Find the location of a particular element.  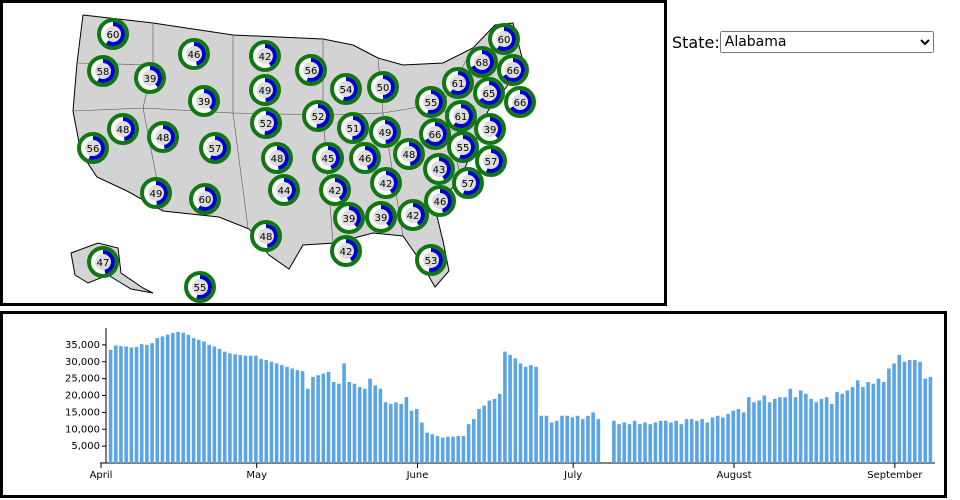

x-tick-label: May is located at coordinates (256, 475).